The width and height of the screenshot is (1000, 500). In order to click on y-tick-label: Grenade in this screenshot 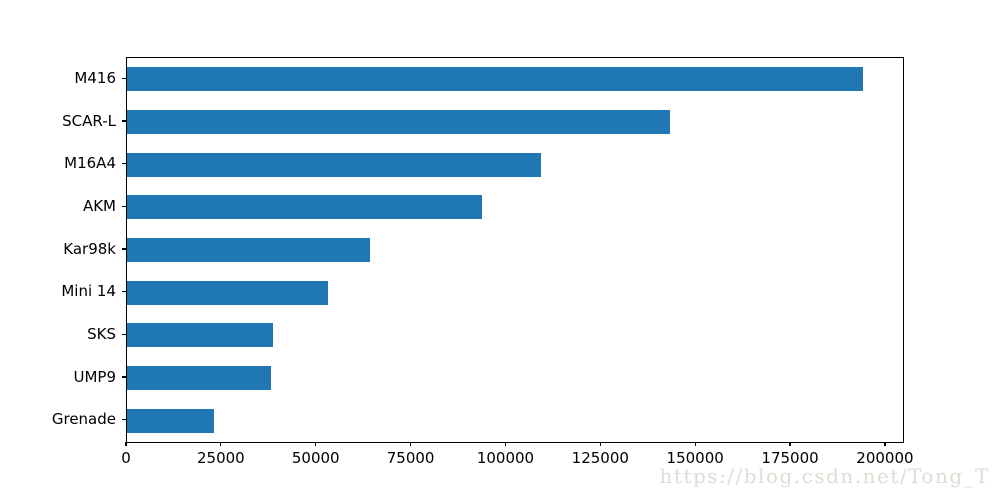, I will do `click(83, 419)`.